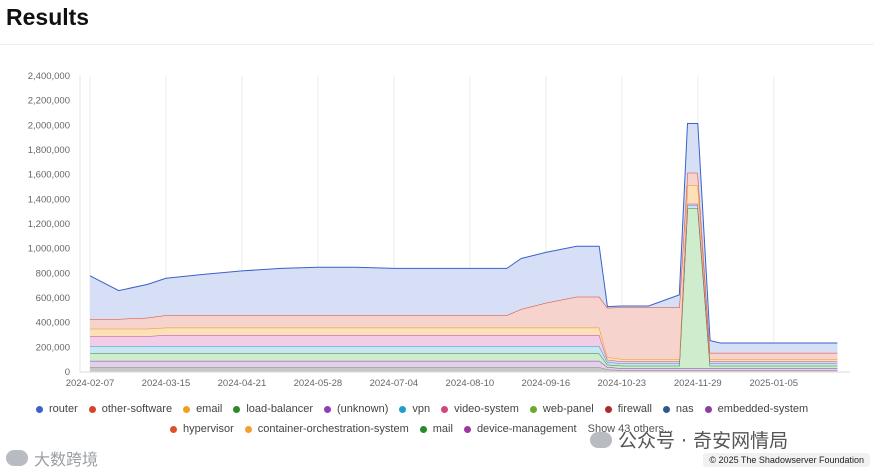  I want to click on title-divider, so click(437, 44).